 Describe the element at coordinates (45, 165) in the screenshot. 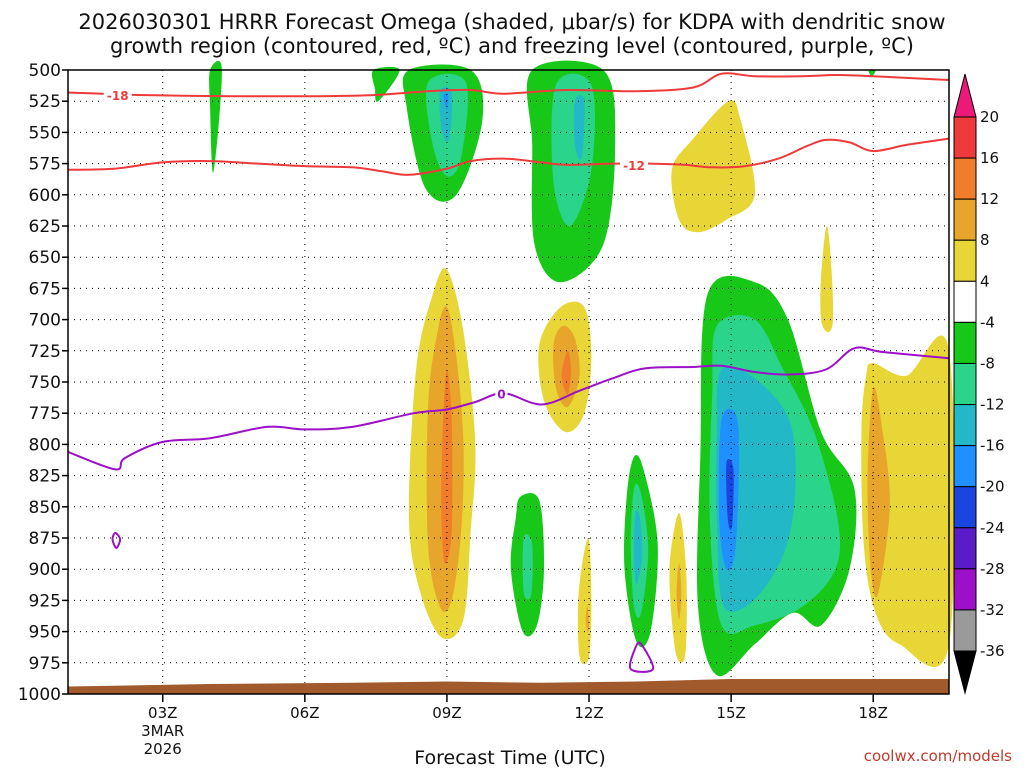

I see `y-tick-label: 575` at that location.